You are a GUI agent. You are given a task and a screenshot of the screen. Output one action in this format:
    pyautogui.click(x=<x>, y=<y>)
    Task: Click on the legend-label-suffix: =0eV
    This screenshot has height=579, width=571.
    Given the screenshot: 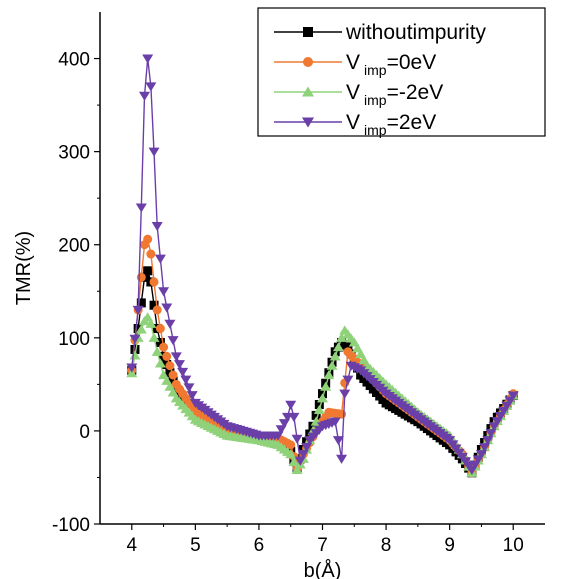 What is the action you would take?
    pyautogui.click(x=412, y=62)
    